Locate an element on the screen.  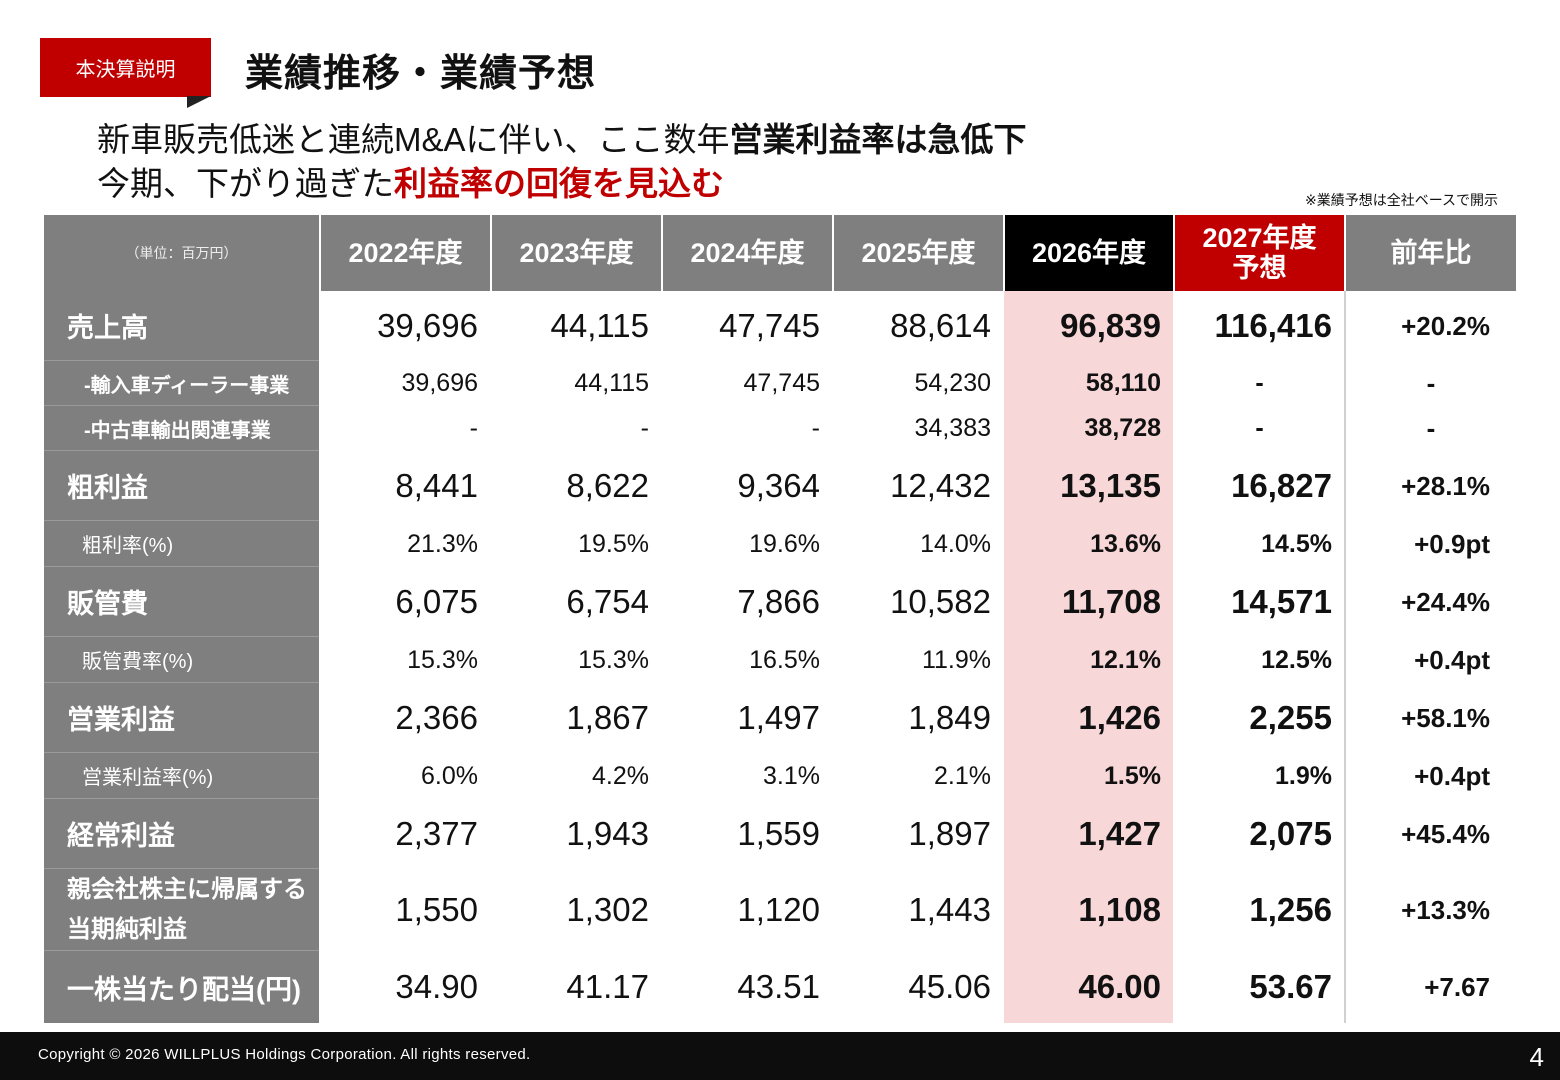
table-cell: 43.51 is located at coordinates (778, 986).